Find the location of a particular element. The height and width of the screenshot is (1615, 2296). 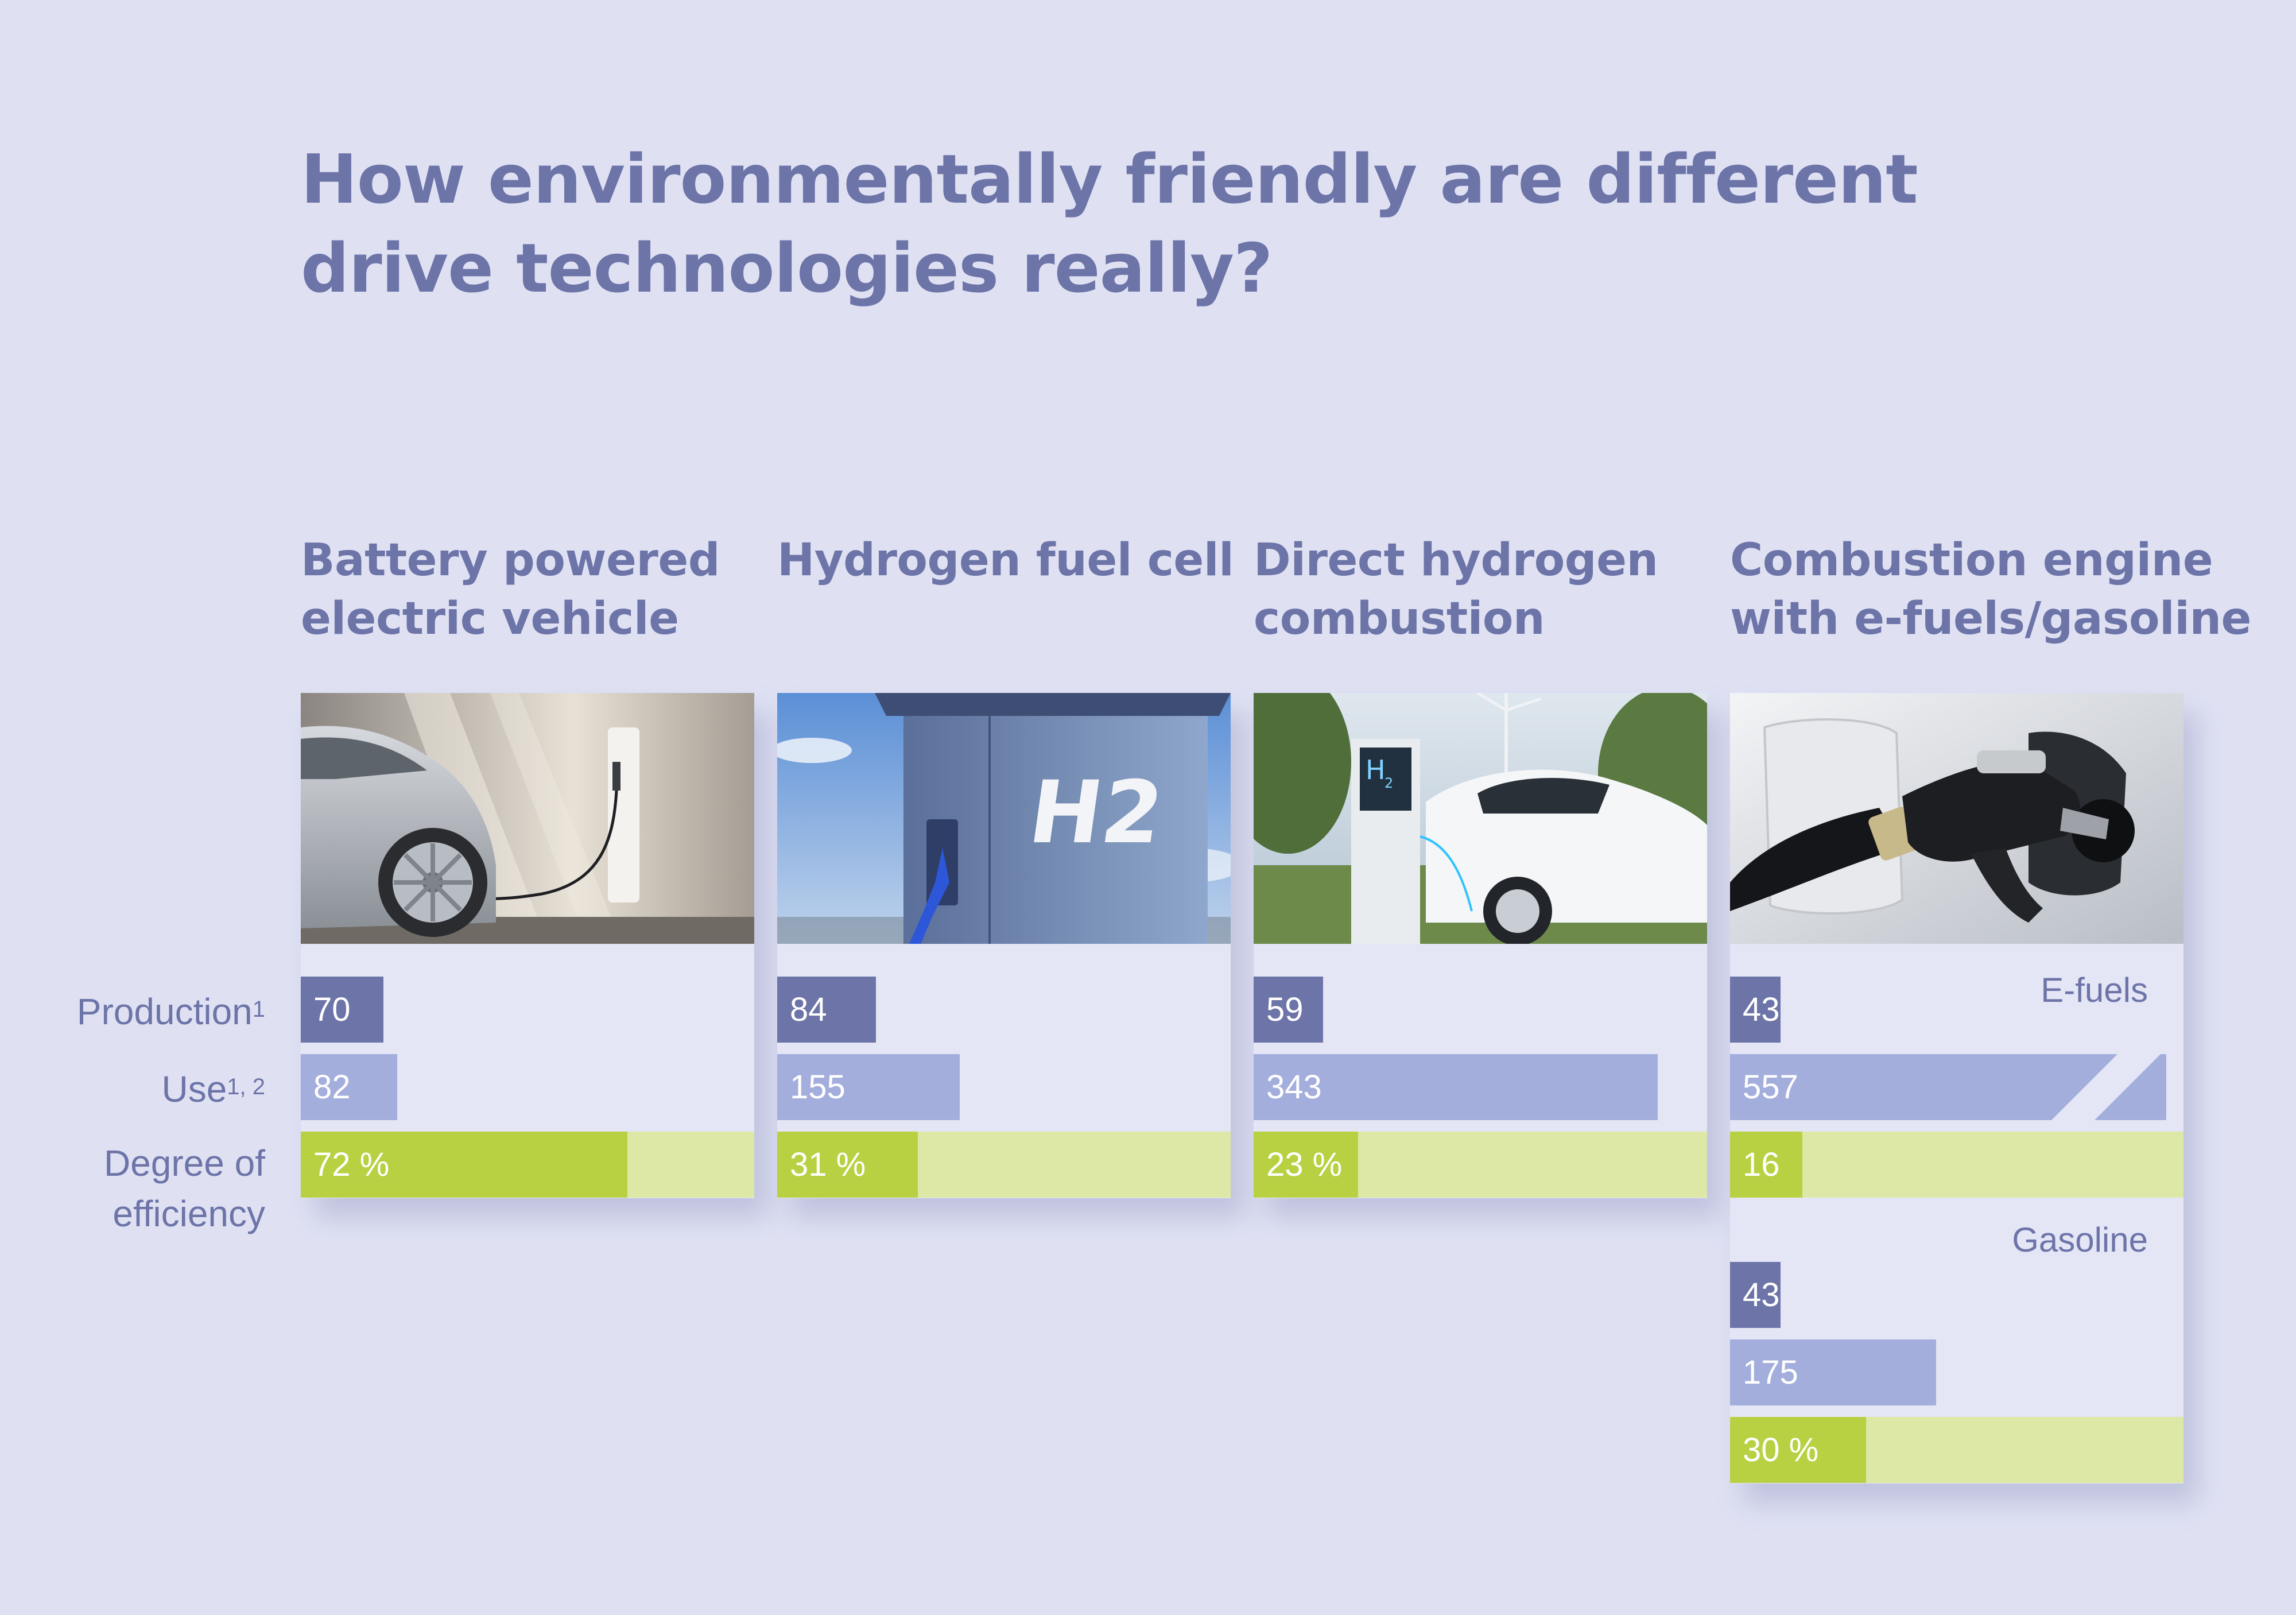

row-label-production: Production1 is located at coordinates (171, 1011).